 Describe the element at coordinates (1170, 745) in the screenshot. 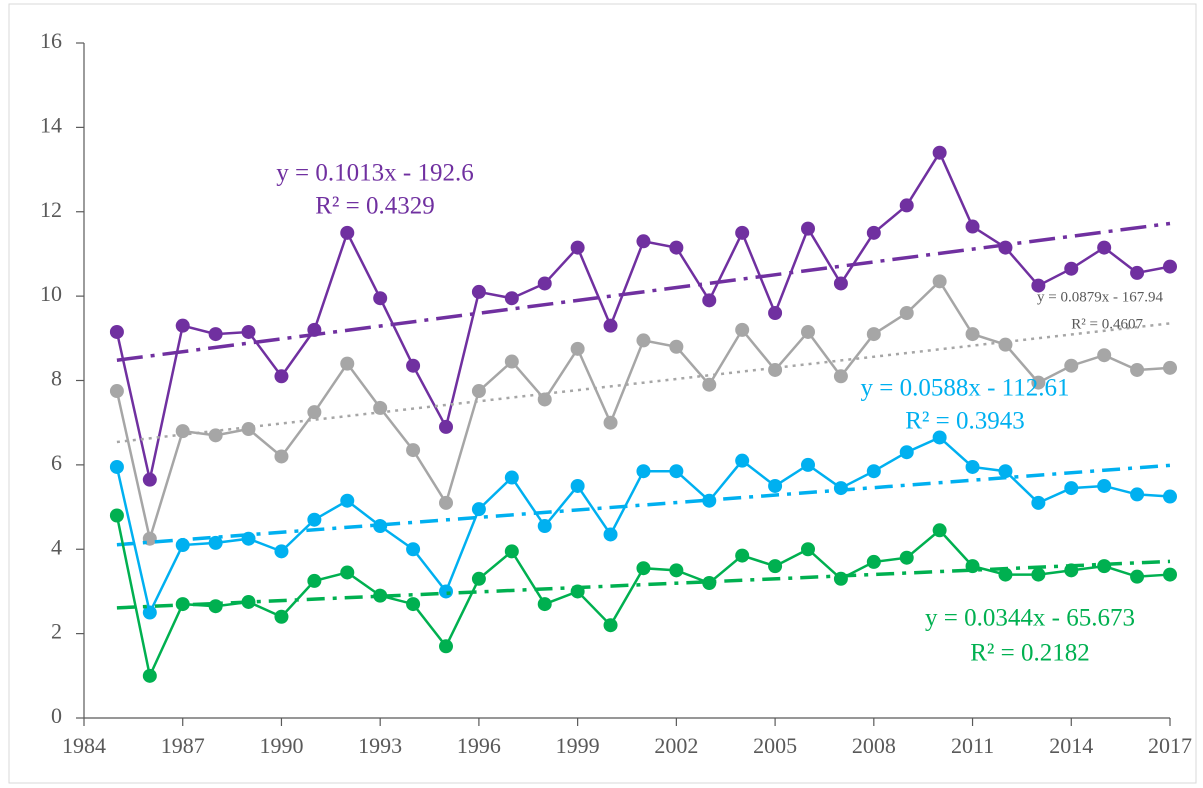

I see `x-tick-label: 2017` at that location.